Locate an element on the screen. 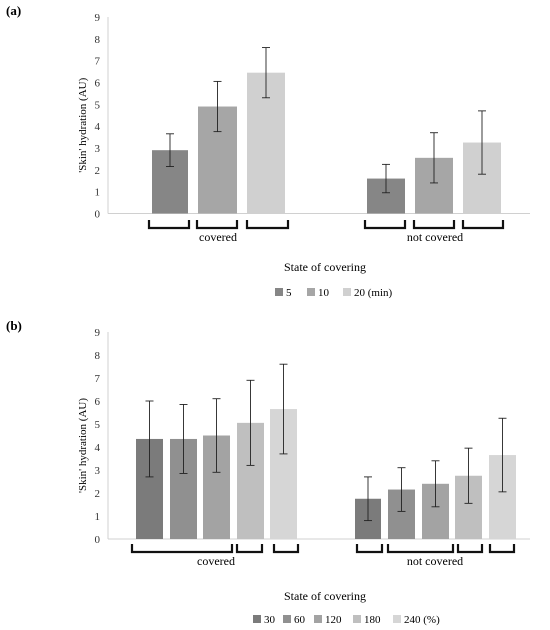 This screenshot has width=550, height=630. panel-a-y-tick-label: 8 is located at coordinates (98, 40).